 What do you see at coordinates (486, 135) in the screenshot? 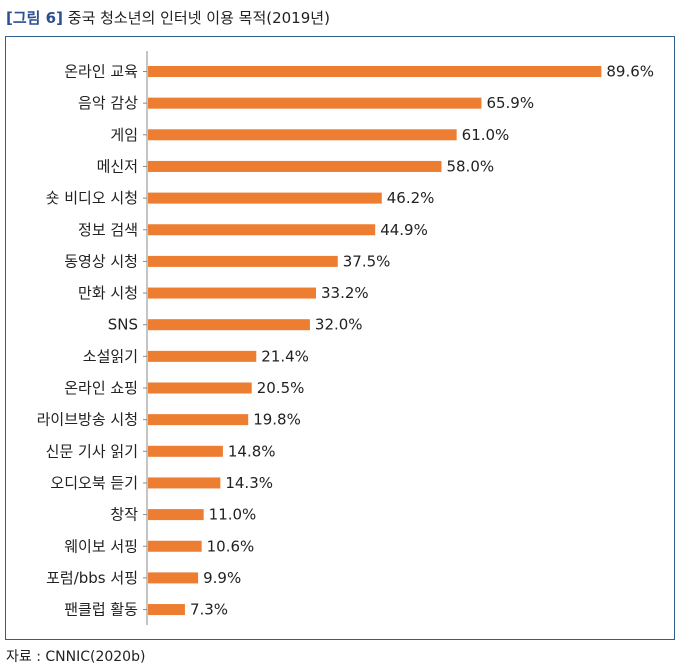
I see `value-label: 61.0%` at bounding box center [486, 135].